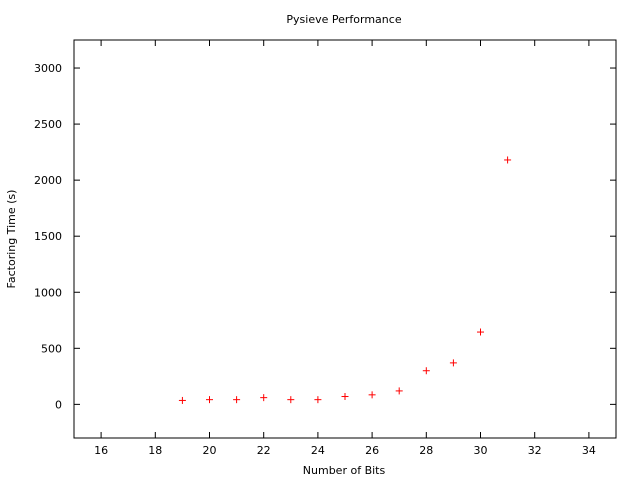 This screenshot has height=480, width=640. Describe the element at coordinates (426, 450) in the screenshot. I see `x-tick-label: 28` at that location.